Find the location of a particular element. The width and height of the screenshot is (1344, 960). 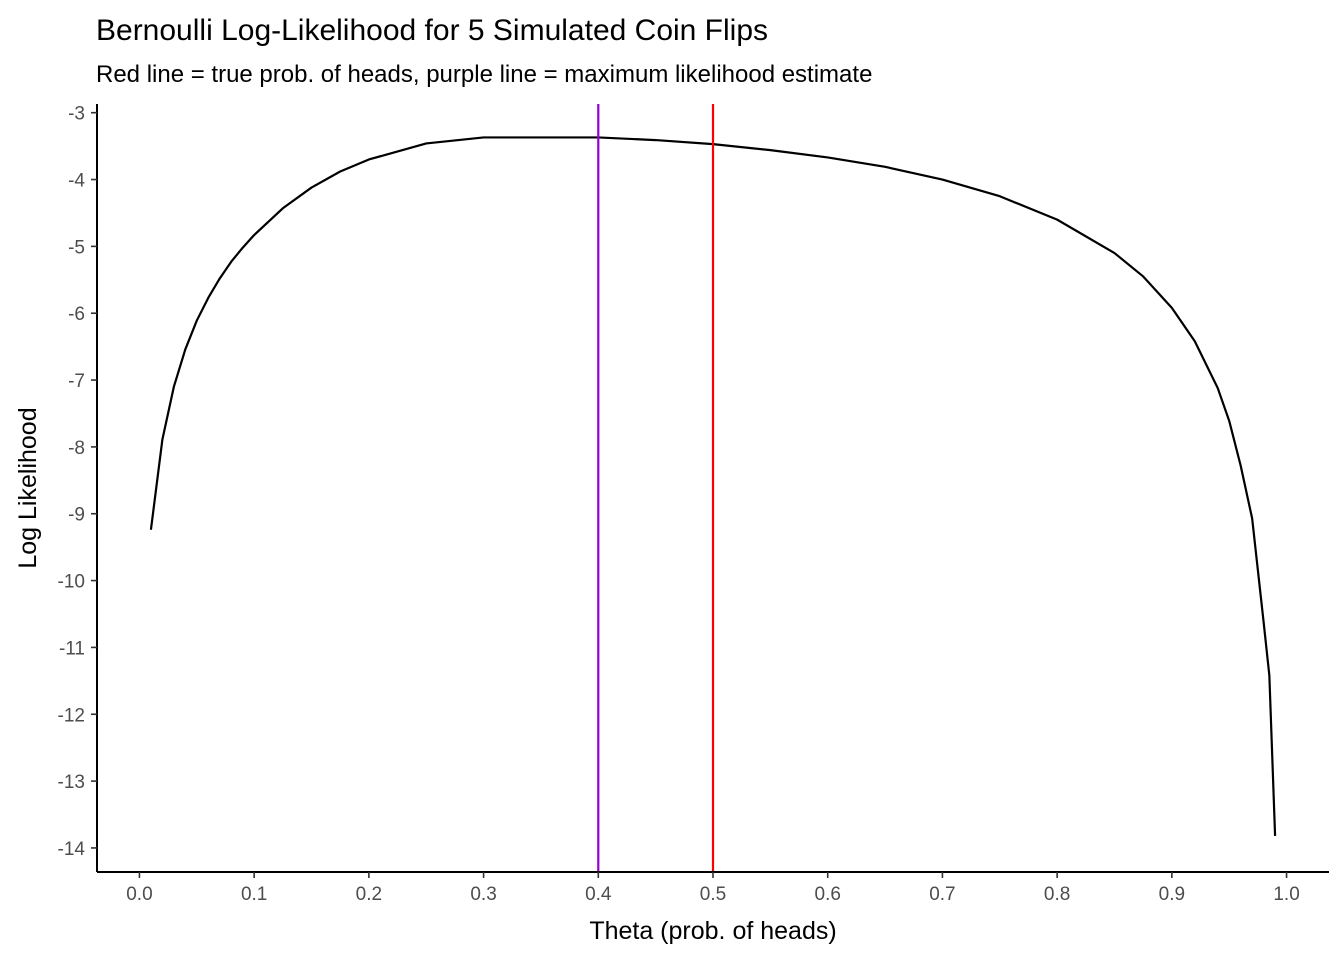

y-tick-label: -9 is located at coordinates (76, 515).